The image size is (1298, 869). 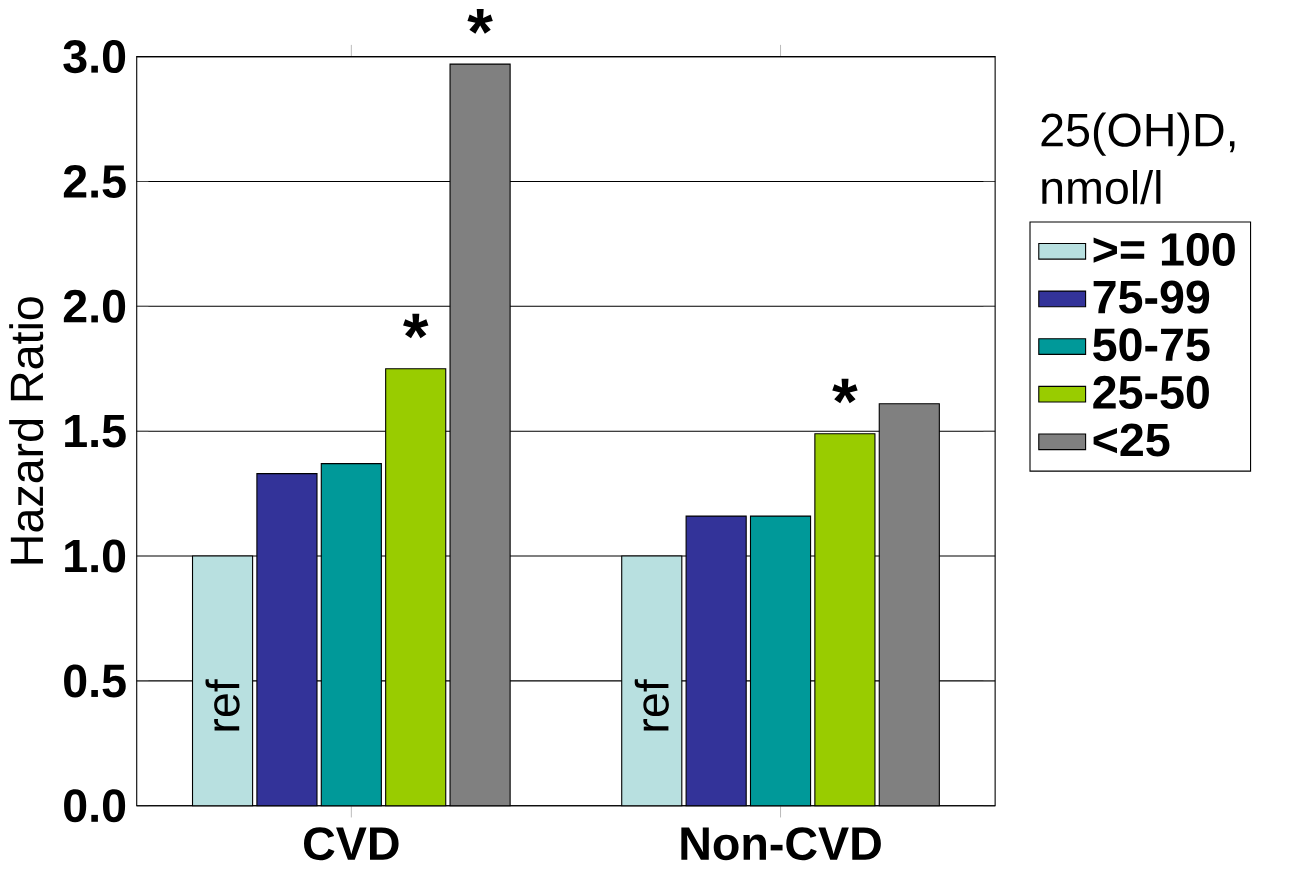 I want to click on legend-label: 50-75, so click(x=1151, y=345).